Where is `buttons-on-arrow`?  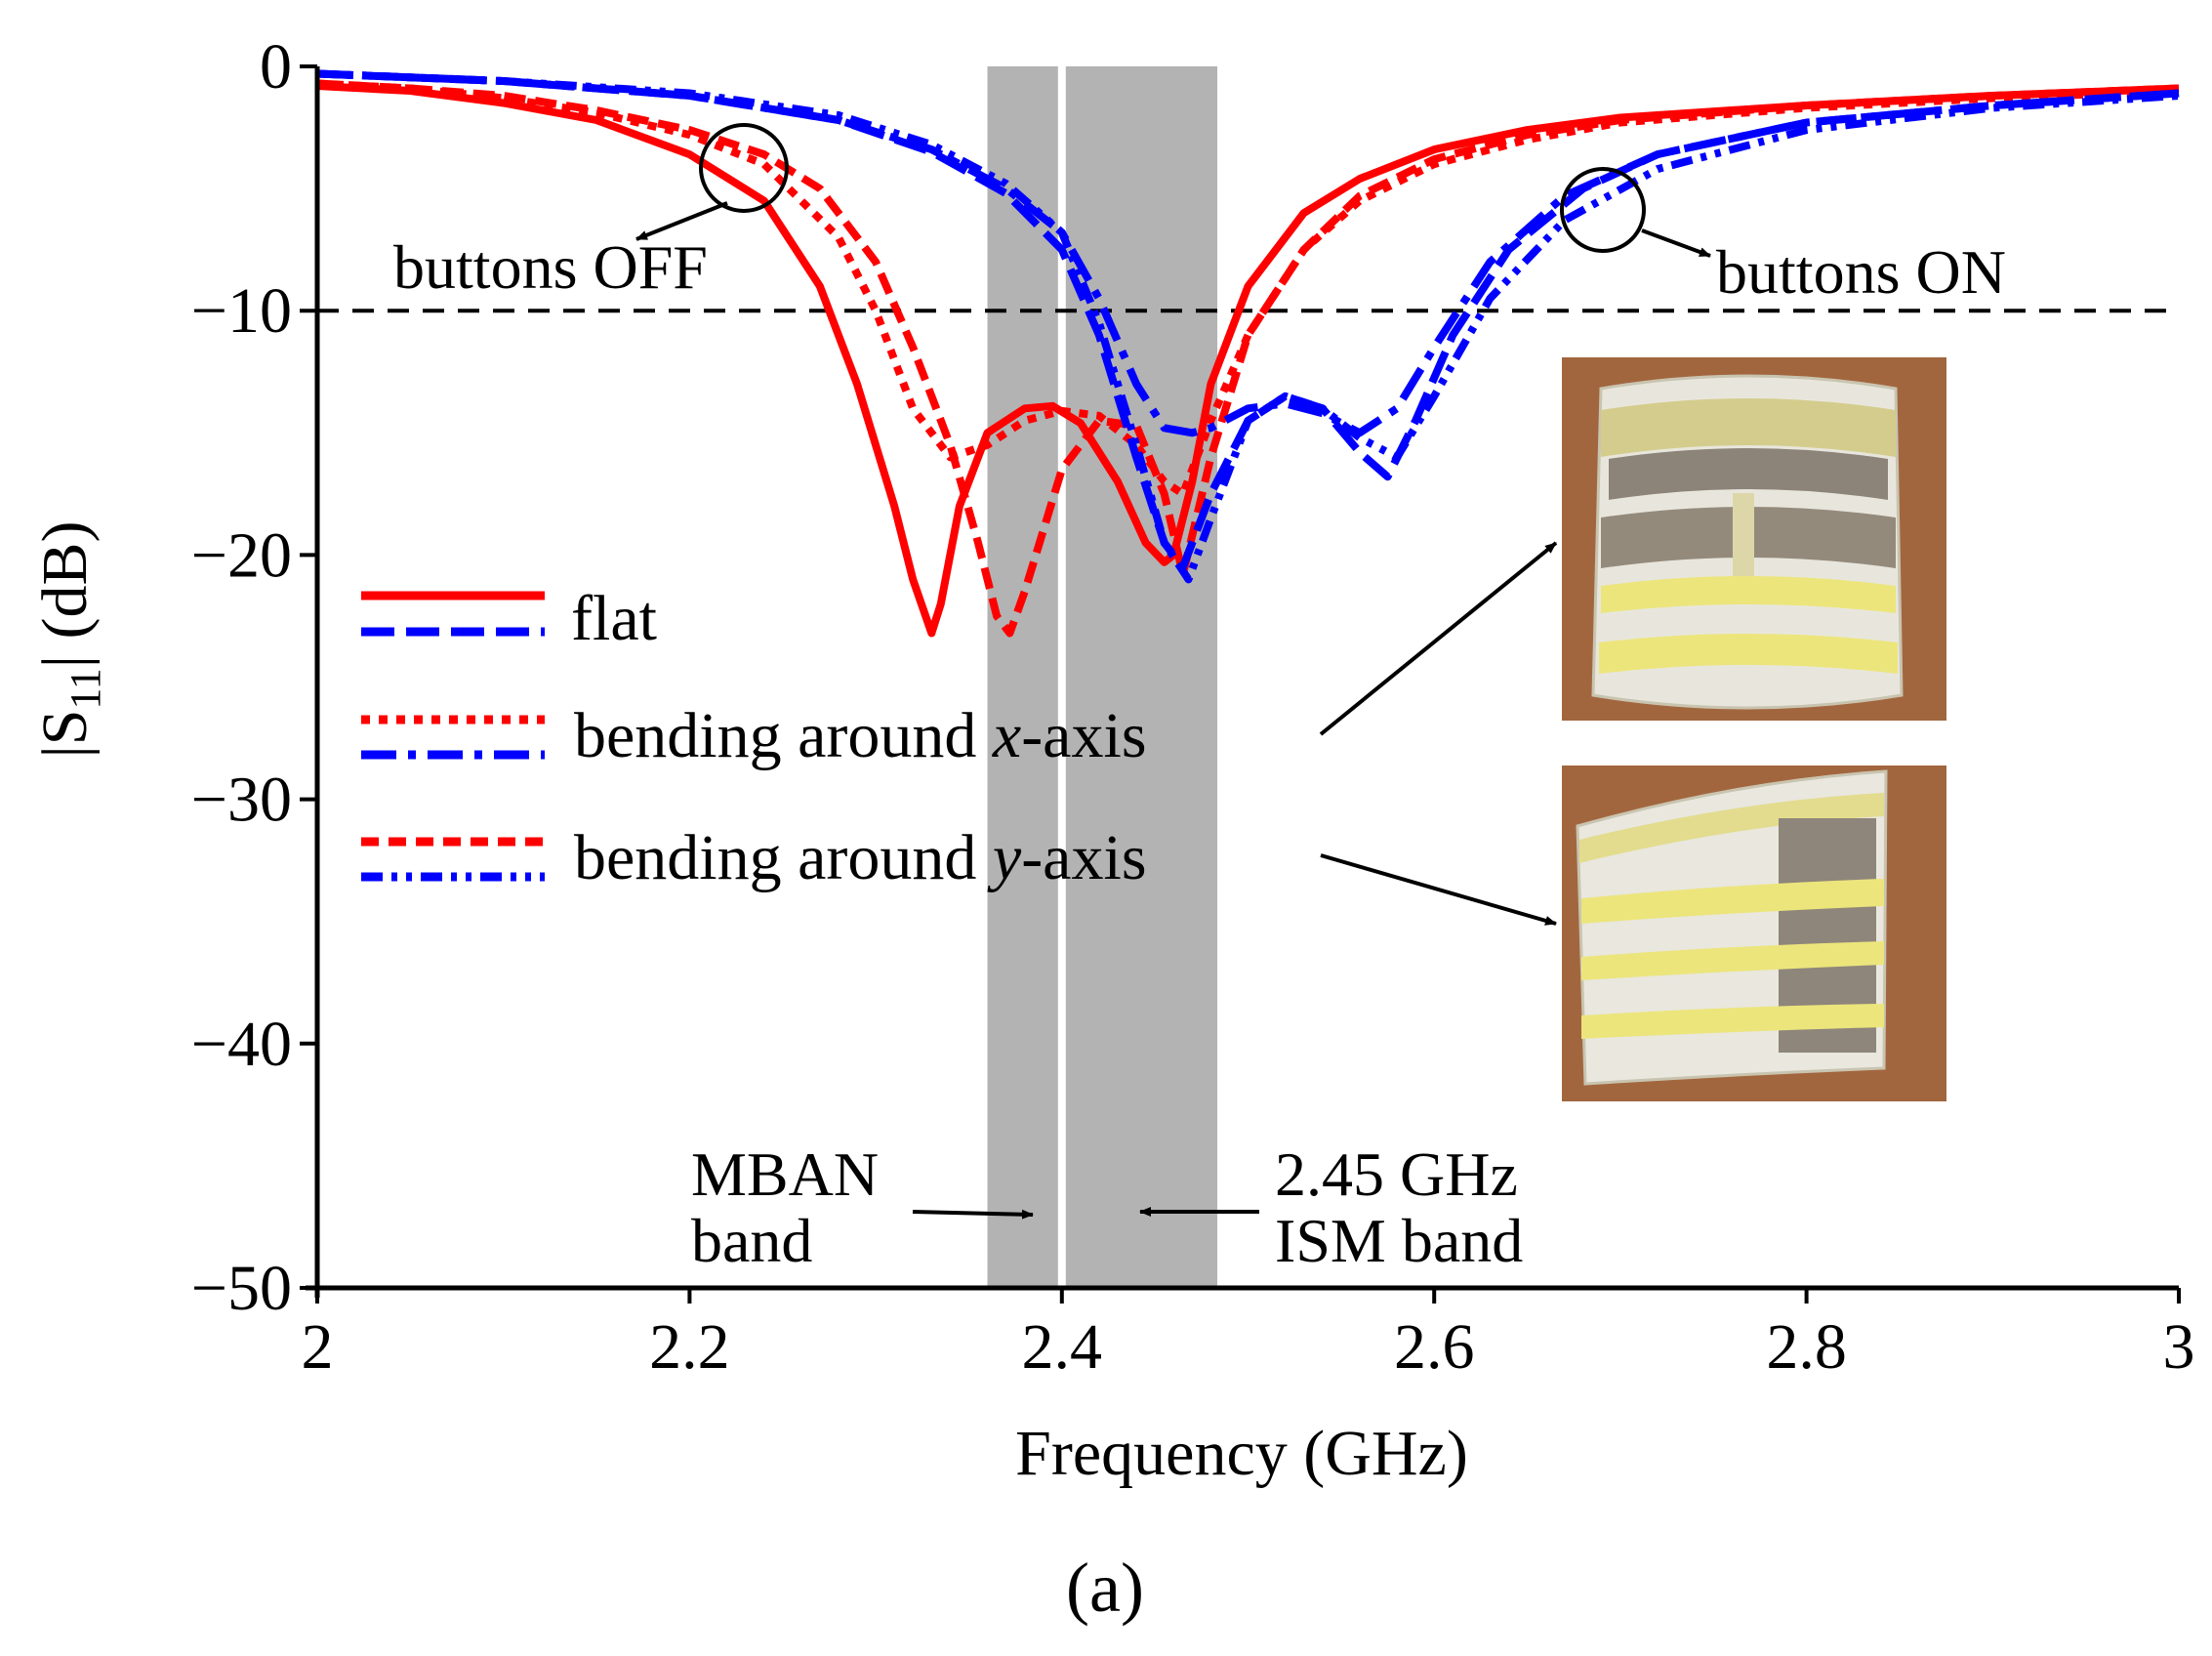
buttons-on-arrow is located at coordinates (1676, 243).